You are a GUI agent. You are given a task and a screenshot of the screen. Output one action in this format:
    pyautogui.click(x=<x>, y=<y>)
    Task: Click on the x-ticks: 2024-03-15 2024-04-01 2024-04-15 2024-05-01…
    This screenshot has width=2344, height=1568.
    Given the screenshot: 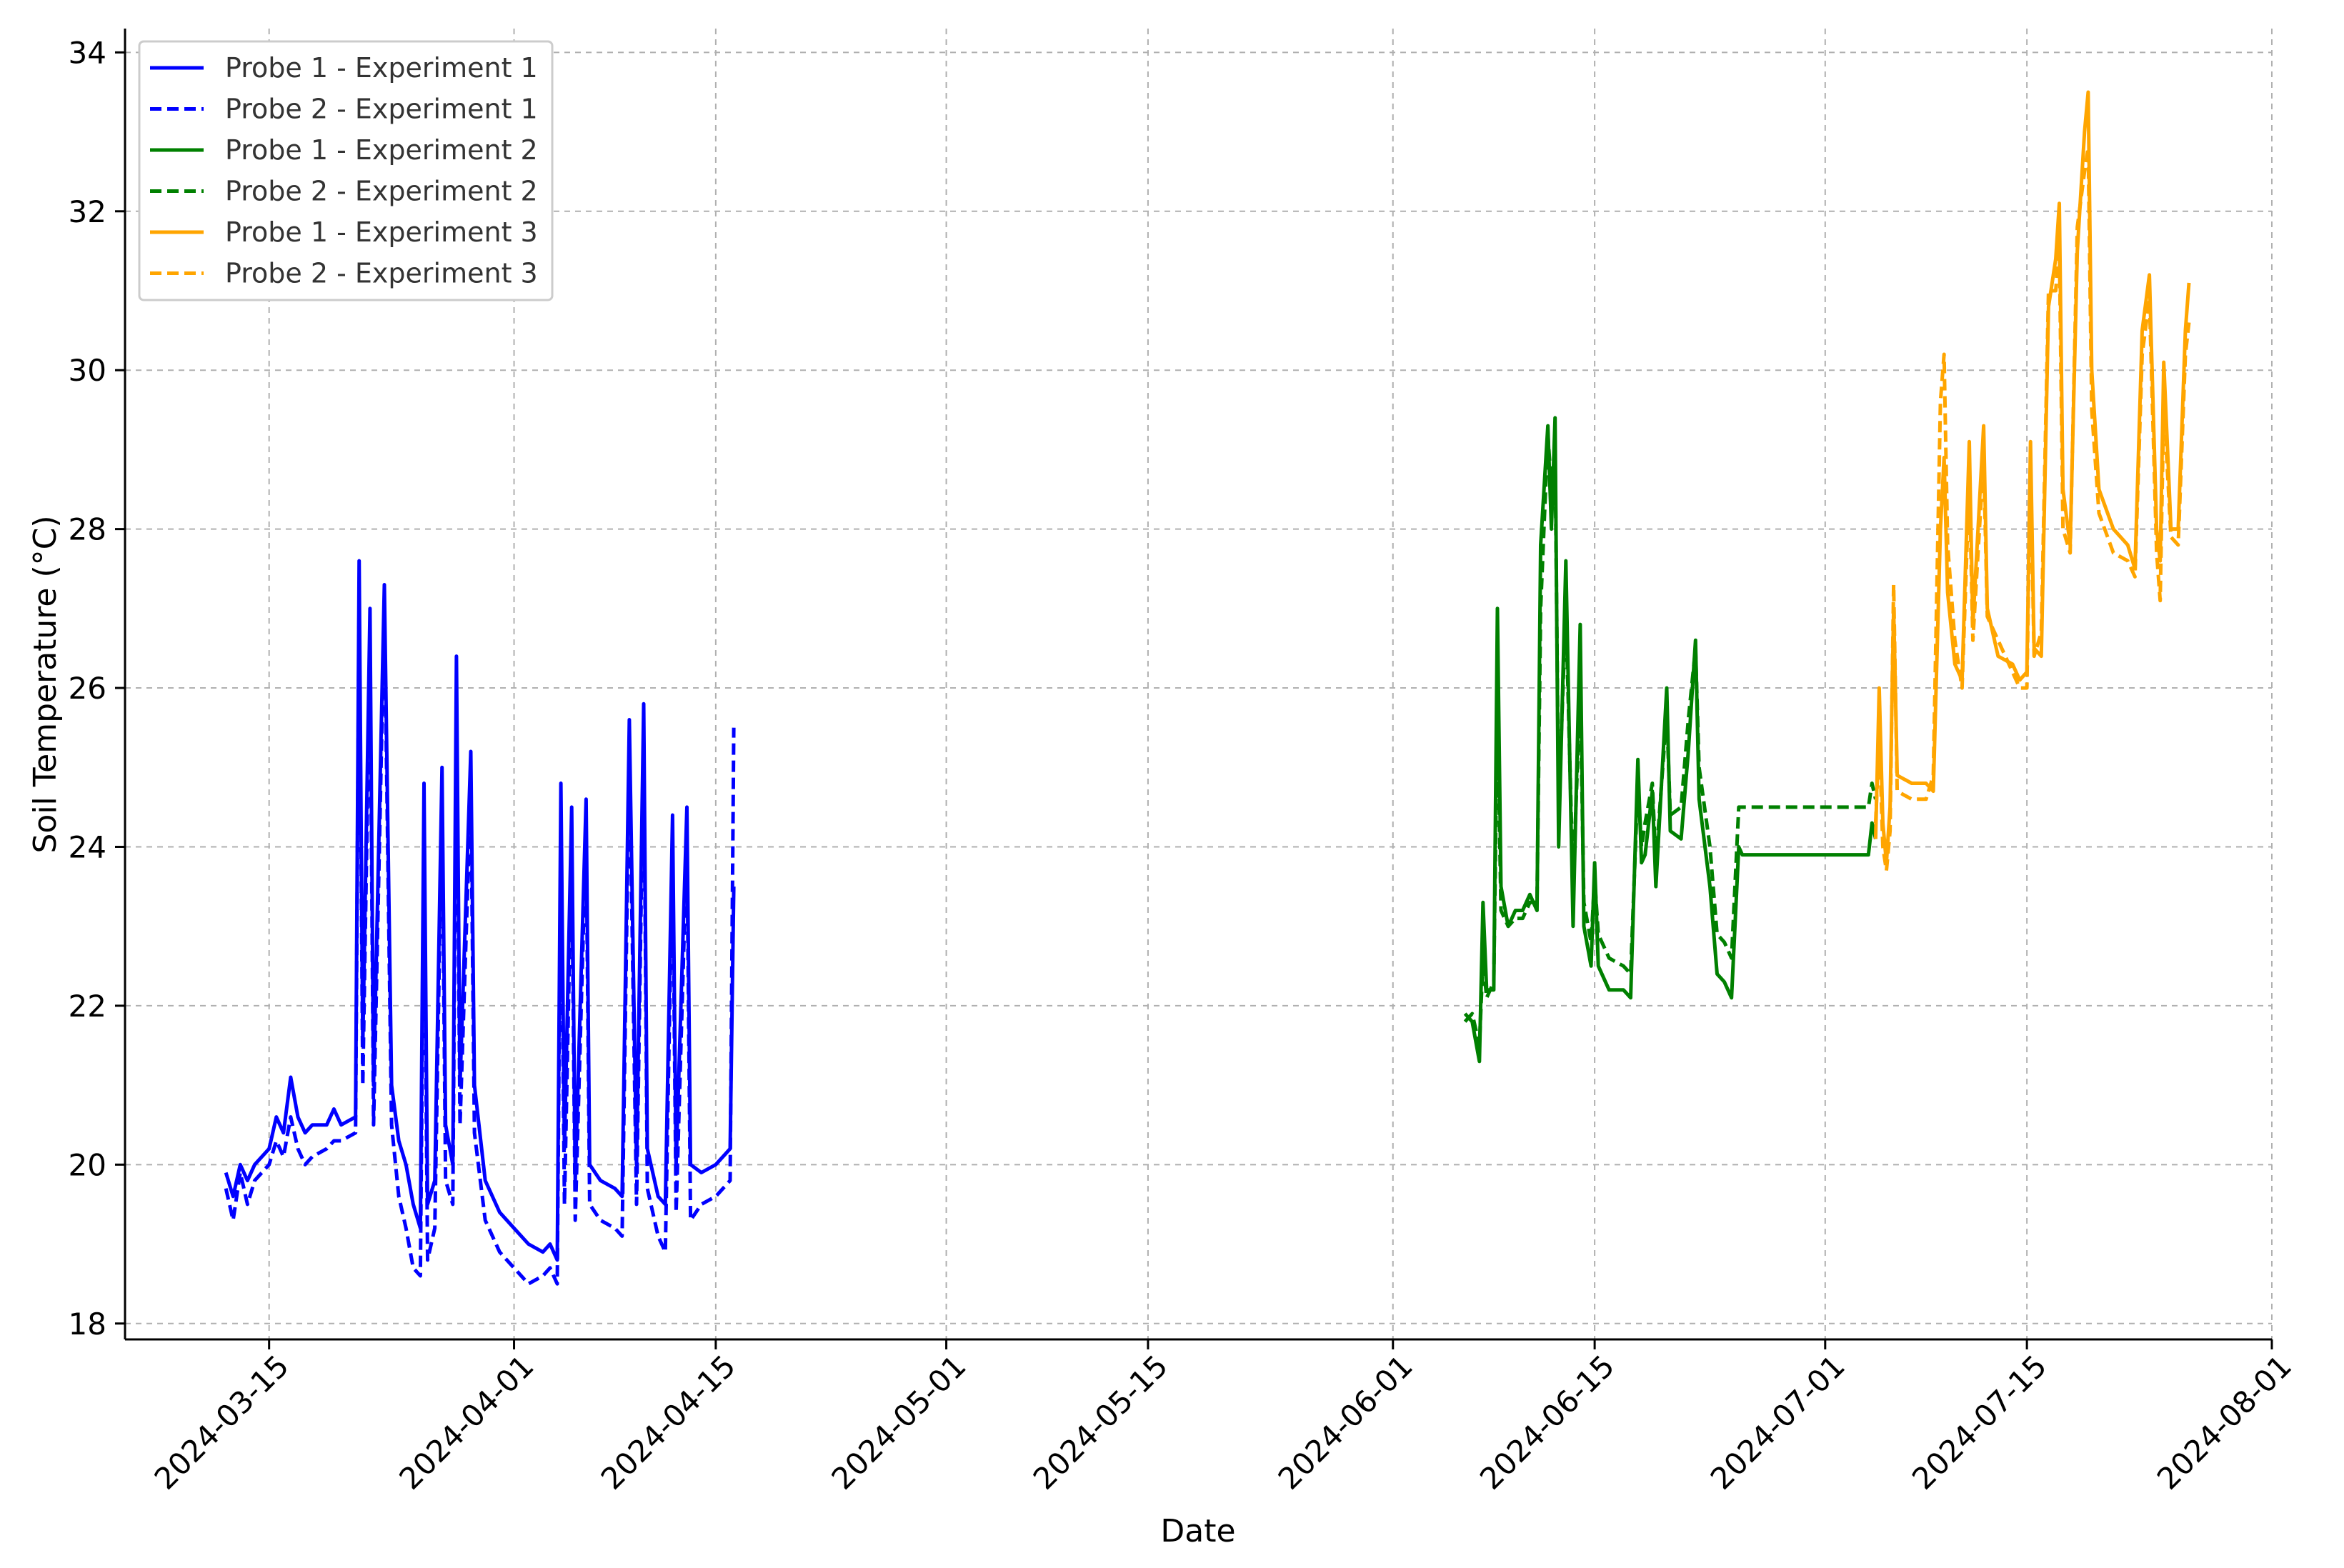 What is the action you would take?
    pyautogui.click(x=1223, y=1418)
    